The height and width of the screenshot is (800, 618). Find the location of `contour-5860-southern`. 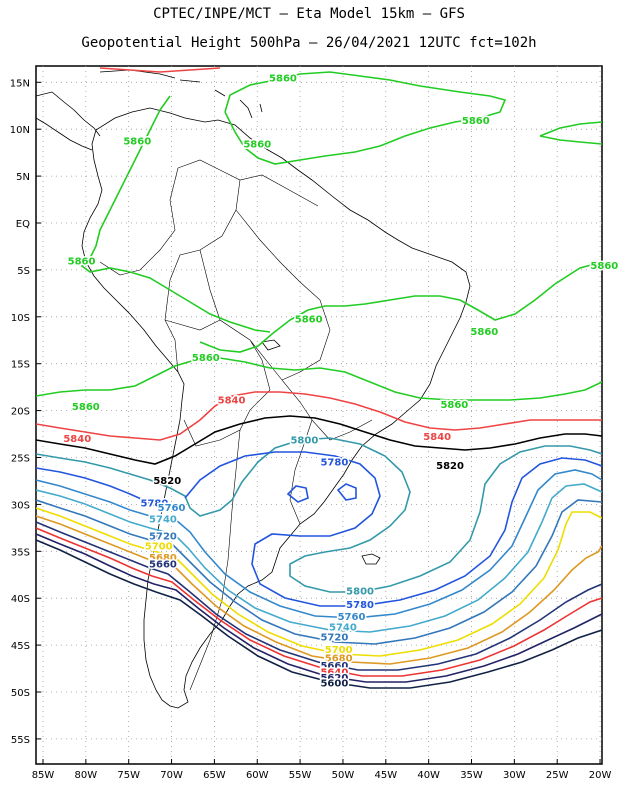

contour-5860-southern is located at coordinates (319, 379).